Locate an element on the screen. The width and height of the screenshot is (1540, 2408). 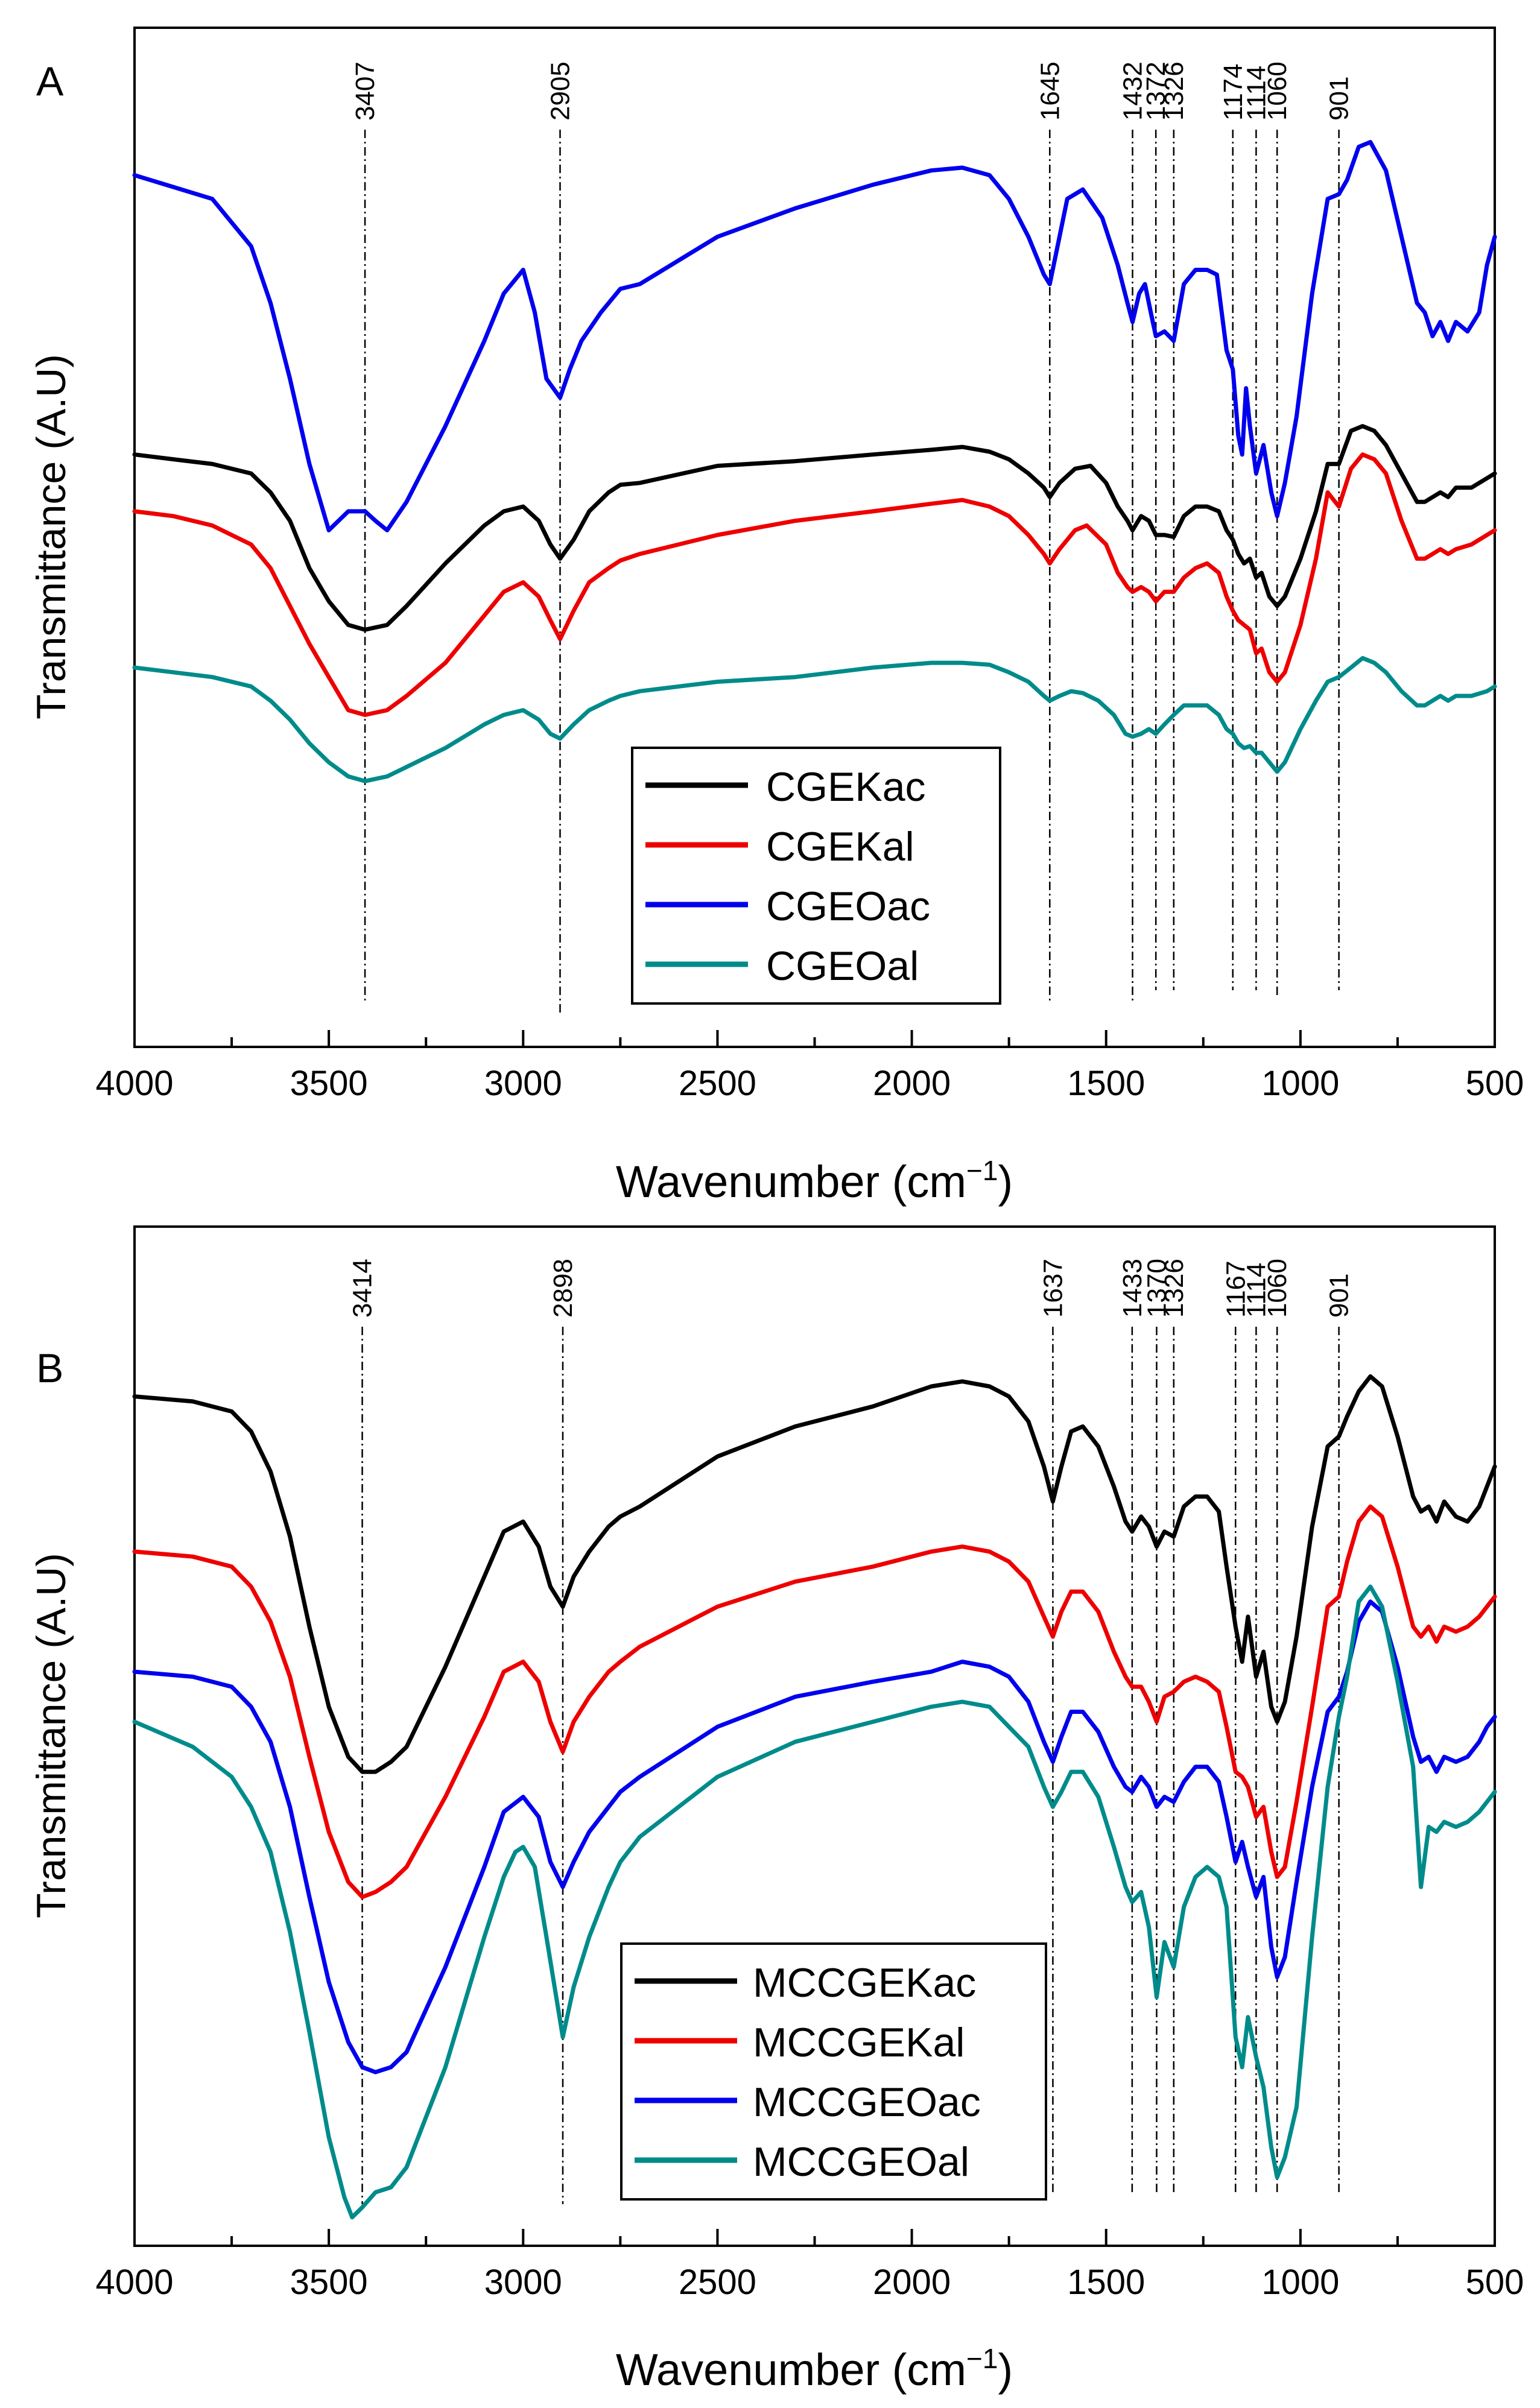
peak-label: 1174 is located at coordinates (1233, 92).